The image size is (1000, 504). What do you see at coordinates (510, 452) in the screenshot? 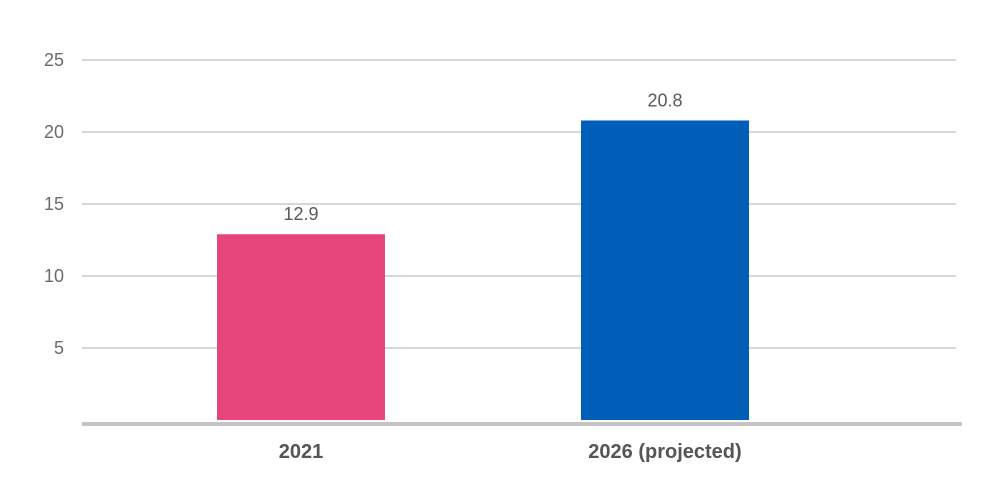
I see `x-axis-category-labels: 2021 2026 (projected)` at bounding box center [510, 452].